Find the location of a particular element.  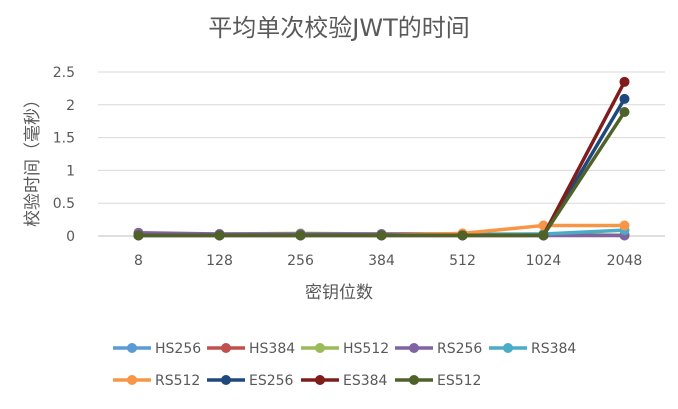

x-axis-ticks: 8 128 256 384 512 1024 2048 is located at coordinates (388, 261).